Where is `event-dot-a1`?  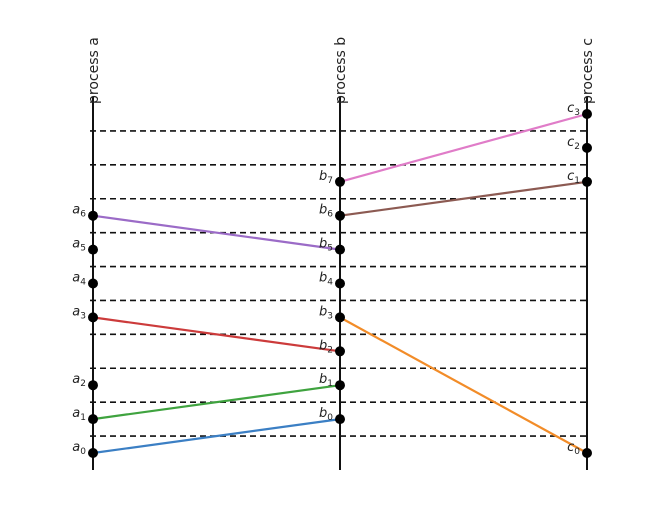
event-dot-a1 is located at coordinates (93, 419).